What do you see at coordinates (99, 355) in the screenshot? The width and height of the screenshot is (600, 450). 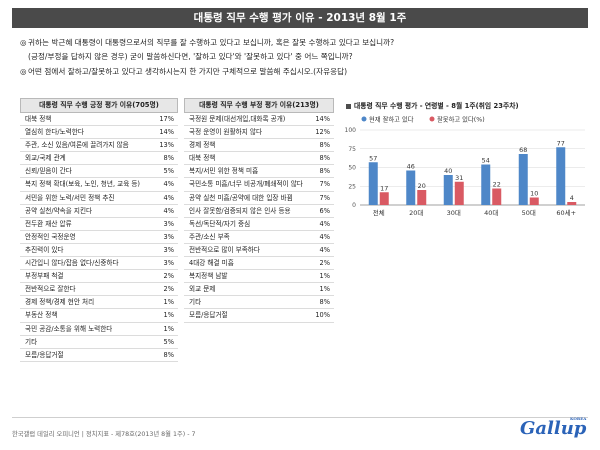 I see `positive-table-row: 모름/응답거절 8%` at bounding box center [99, 355].